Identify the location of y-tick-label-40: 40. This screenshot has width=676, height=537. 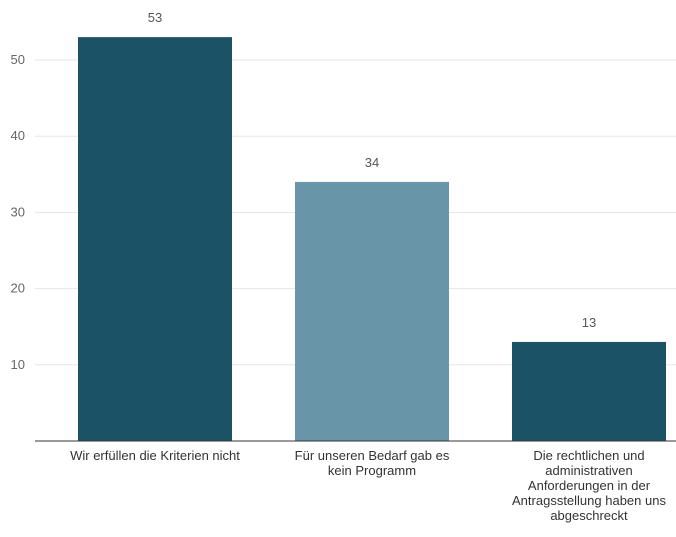
(18, 135).